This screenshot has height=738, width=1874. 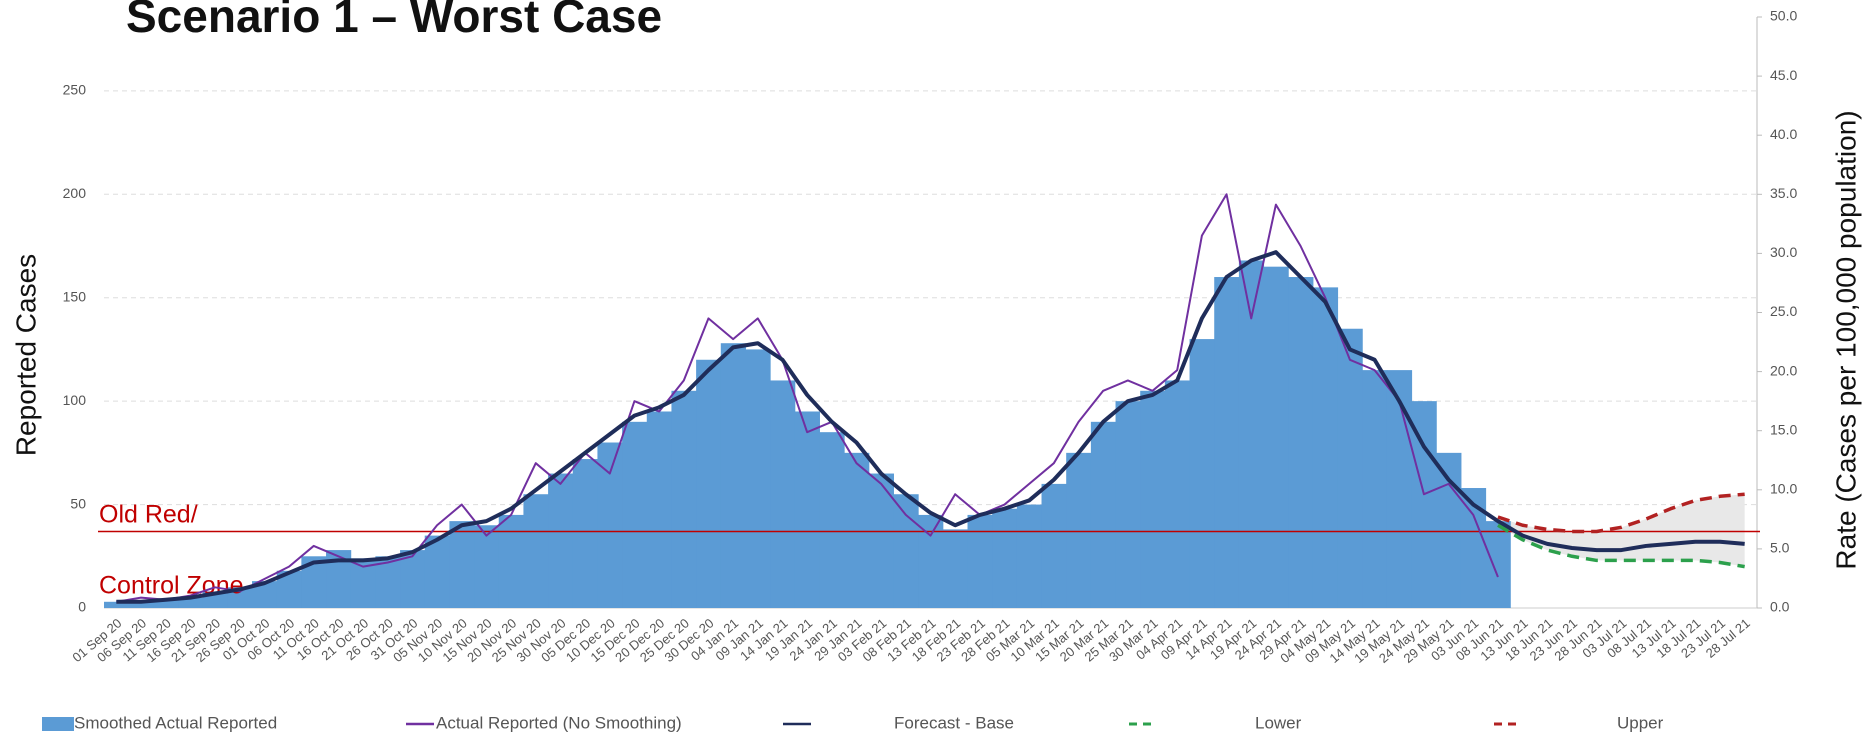 What do you see at coordinates (1783, 252) in the screenshot?
I see `y2-tick-label: 30.0` at bounding box center [1783, 252].